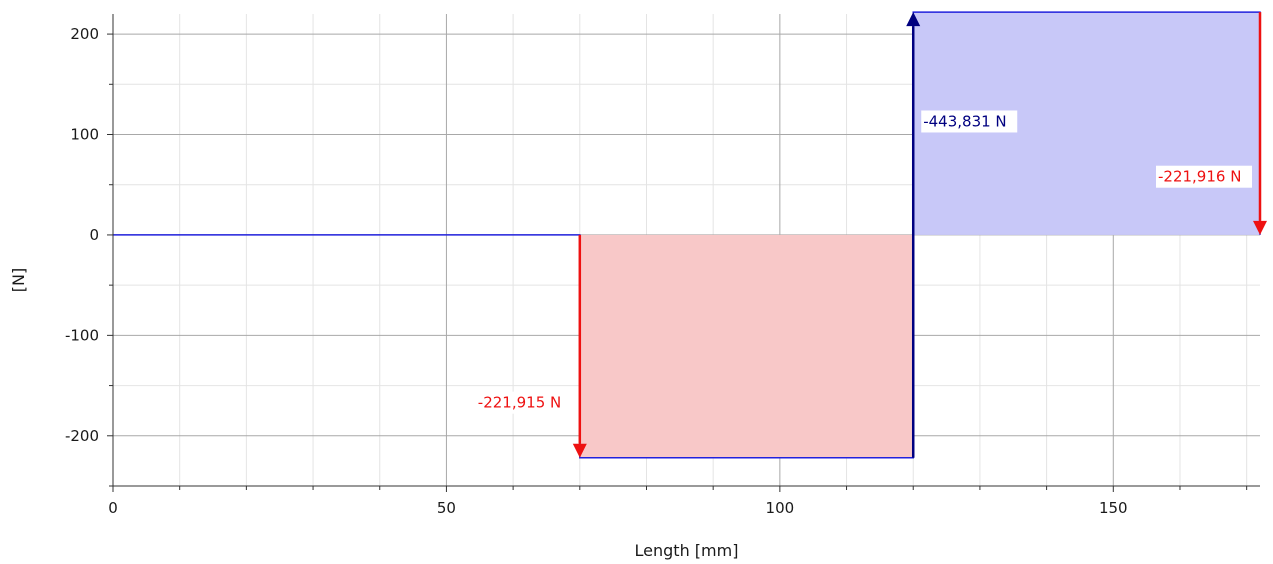 Image resolution: width=1273 pixels, height=564 pixels. What do you see at coordinates (964, 121) in the screenshot?
I see `force-label: -443,831 N` at bounding box center [964, 121].